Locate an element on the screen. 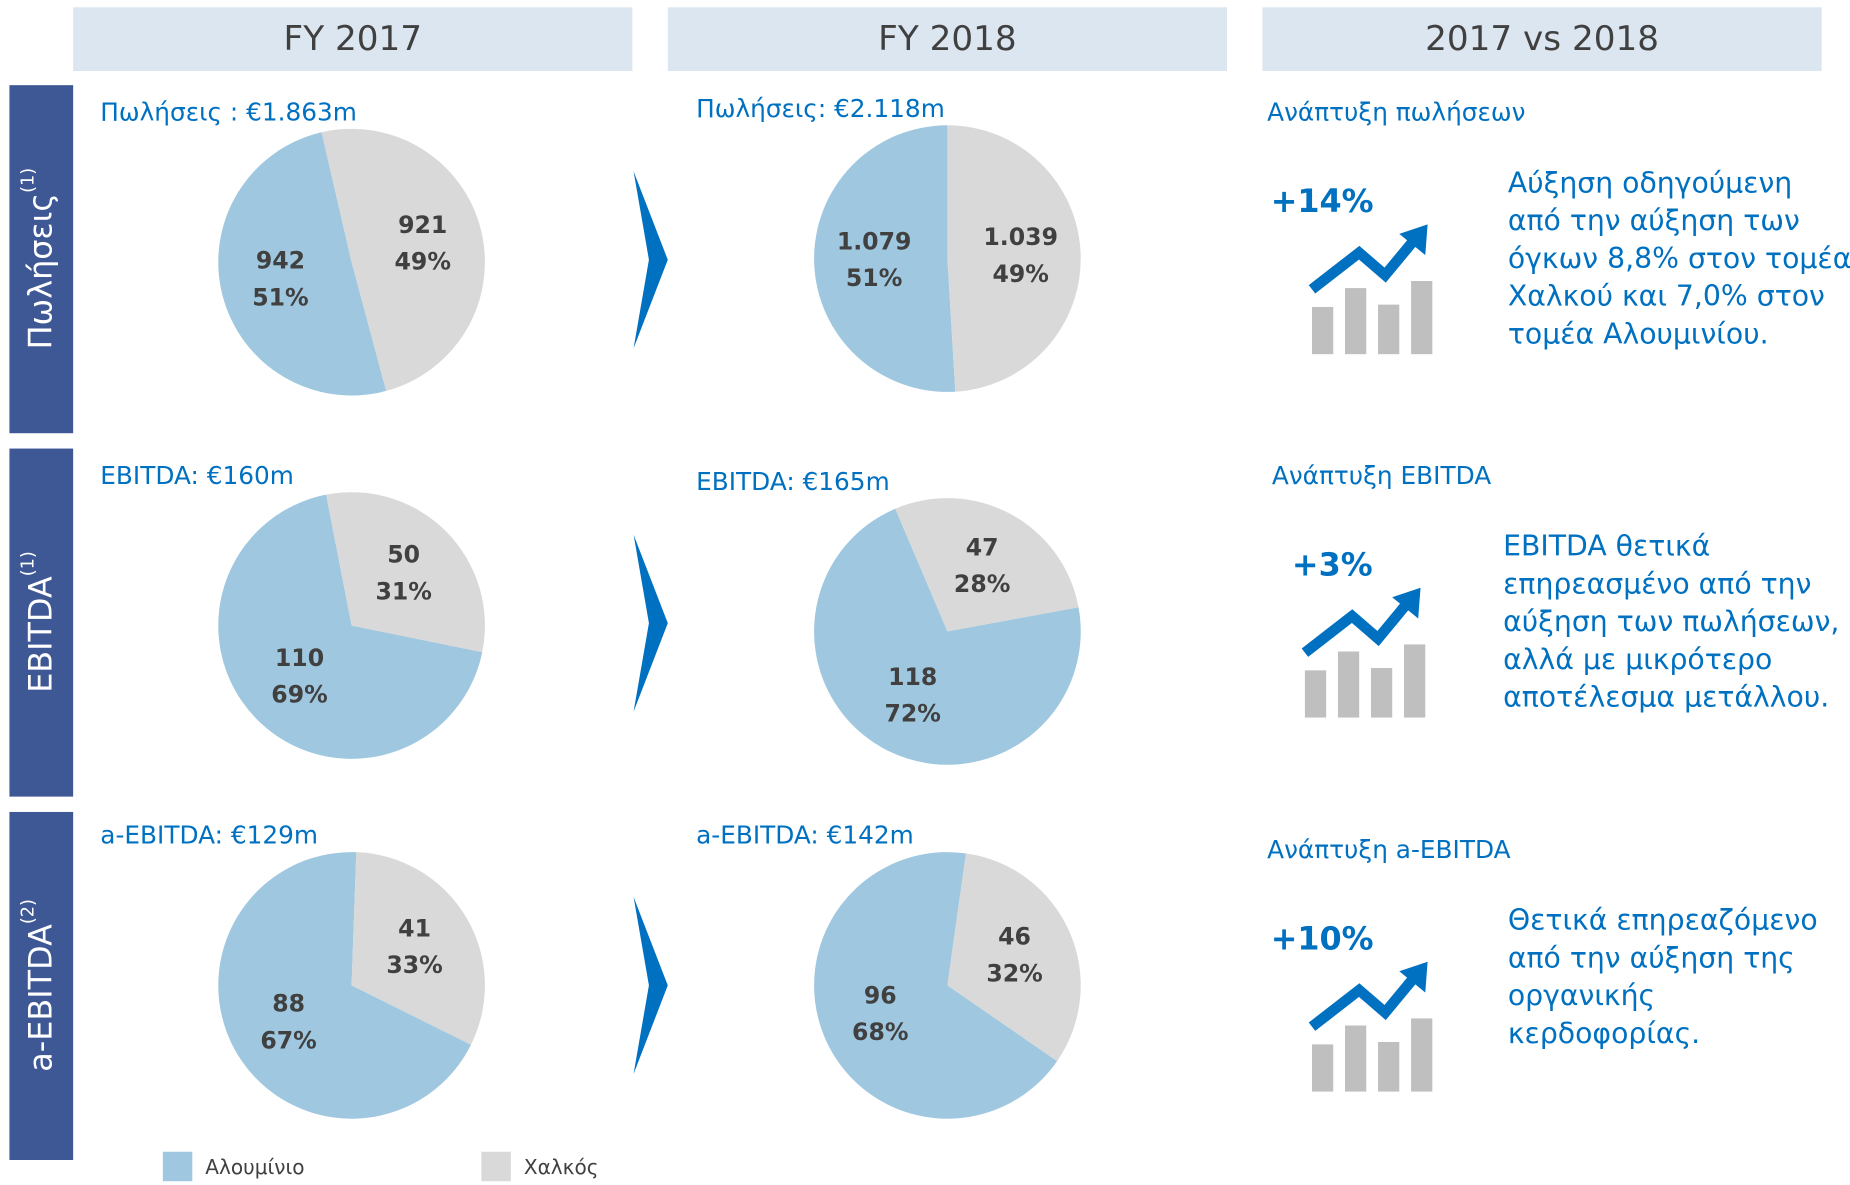 Image resolution: width=1850 pixels, height=1185 pixels. slice-value: 50 is located at coordinates (403, 555).